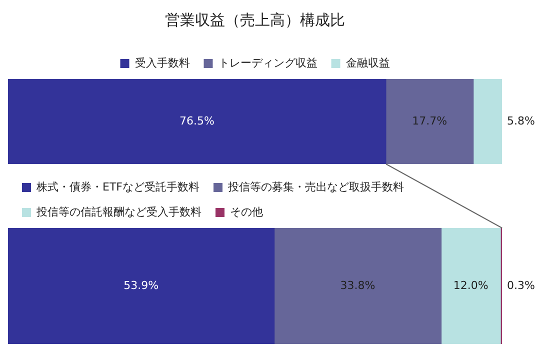  What do you see at coordinates (119, 211) in the screenshot?
I see `legend-label: 投信等の信託報酬など受入手数料` at bounding box center [119, 211].